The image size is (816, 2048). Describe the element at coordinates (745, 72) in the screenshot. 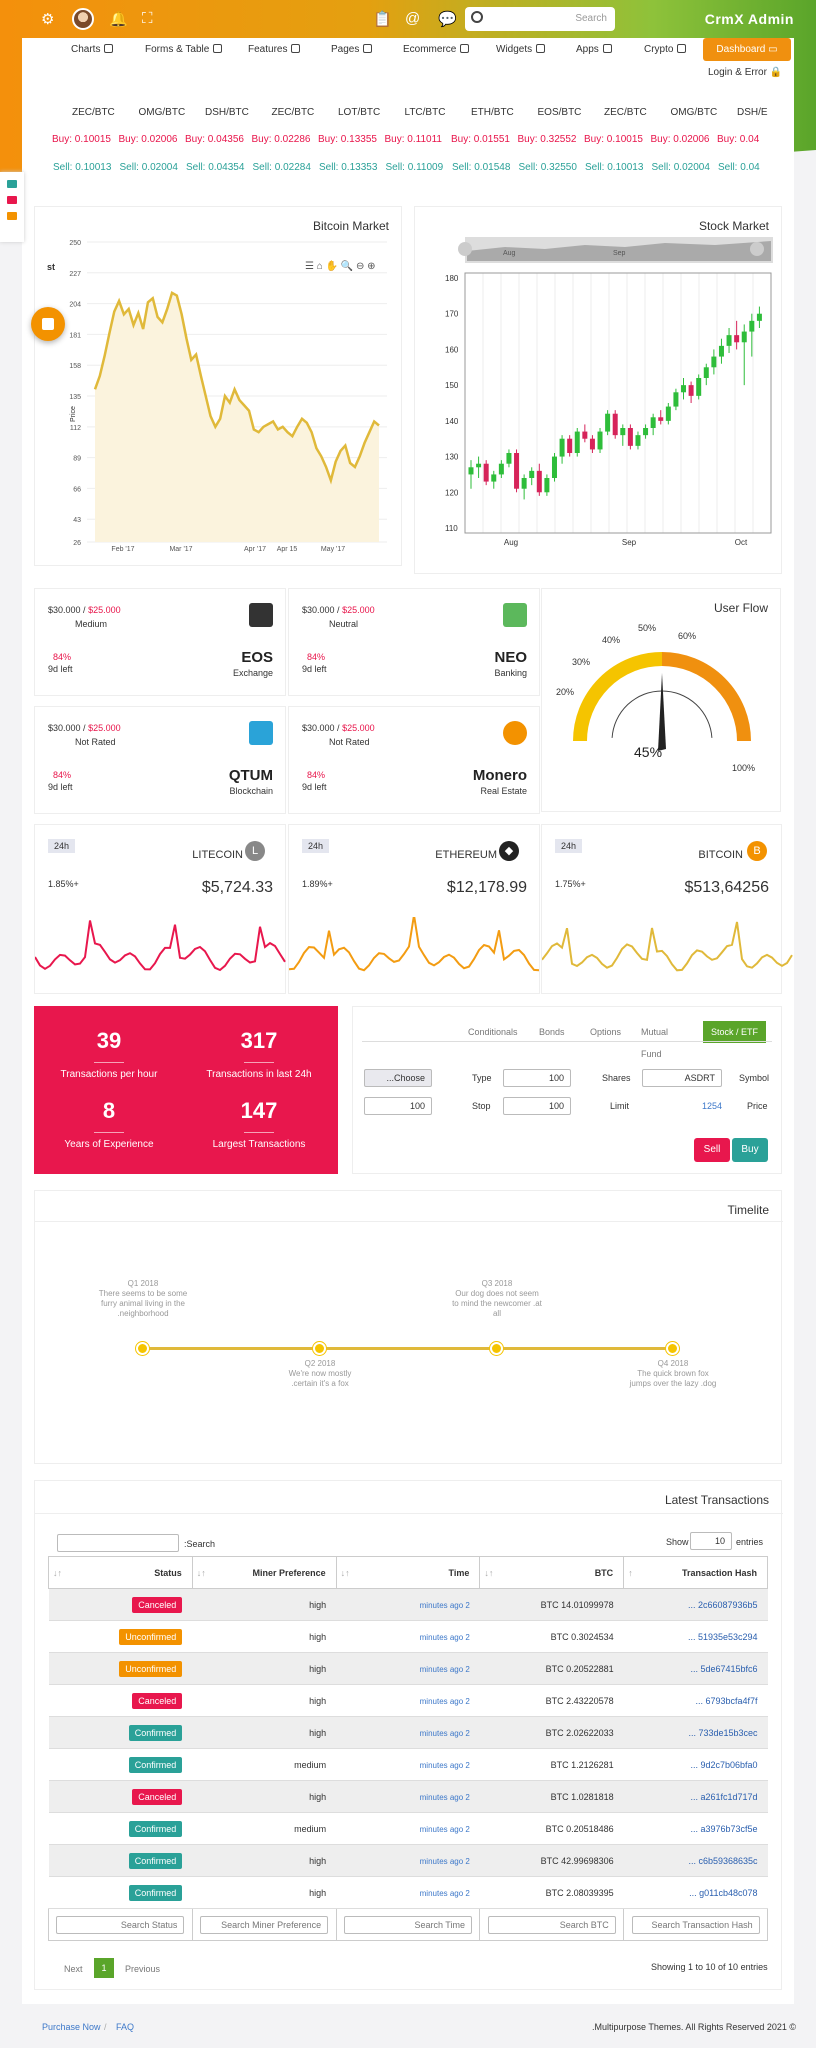

I see `login-error-menu: Login & Error 🔒` at that location.